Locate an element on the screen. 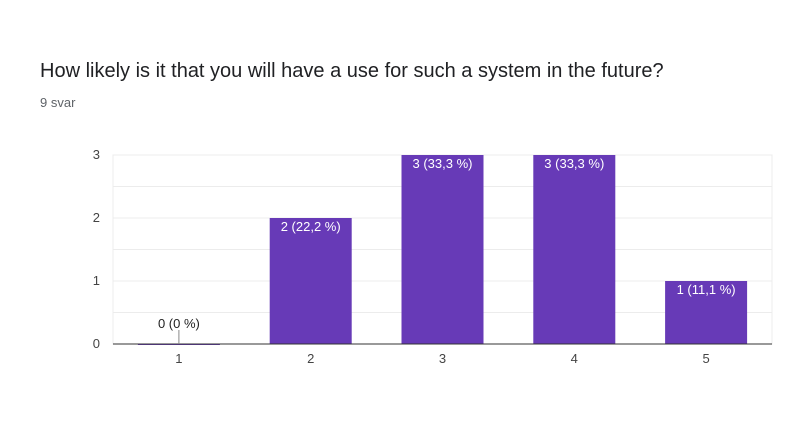 The image size is (800, 433). y-tick-label: 0 is located at coordinates (96, 343).